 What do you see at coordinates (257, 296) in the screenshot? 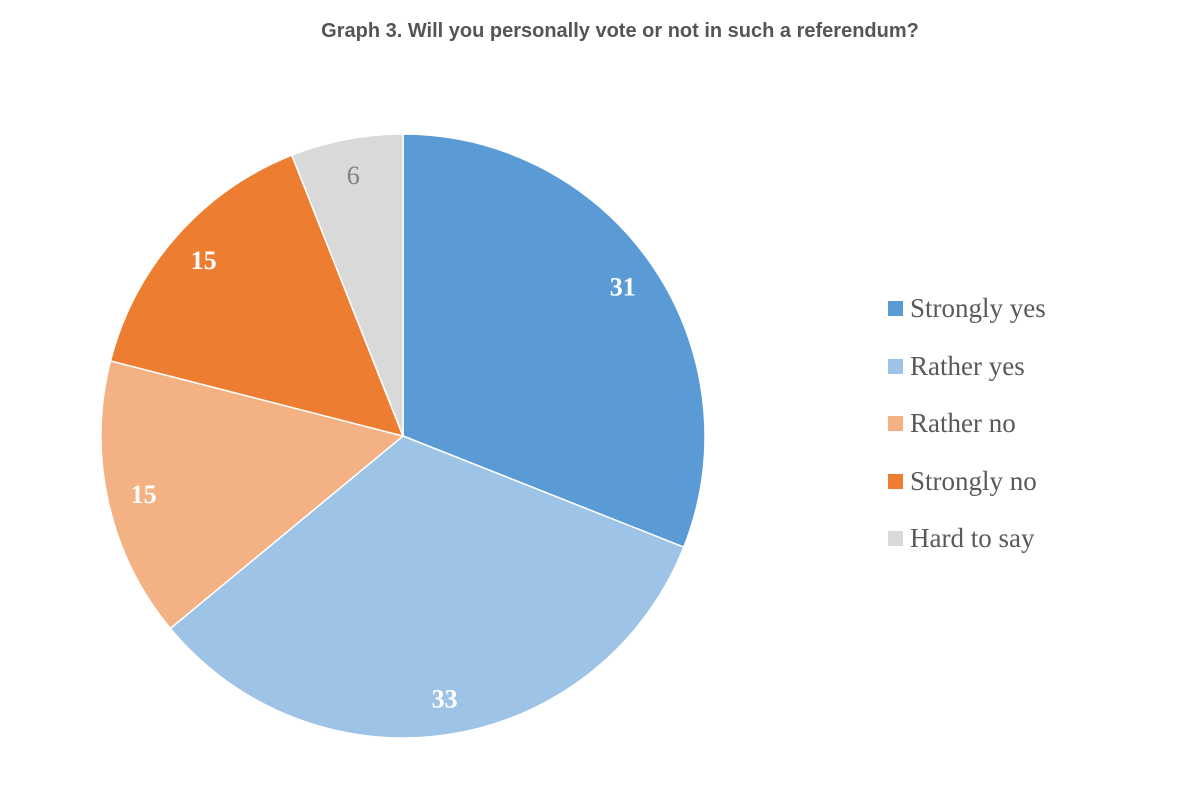
I see `pie-slice-strongly-no` at bounding box center [257, 296].